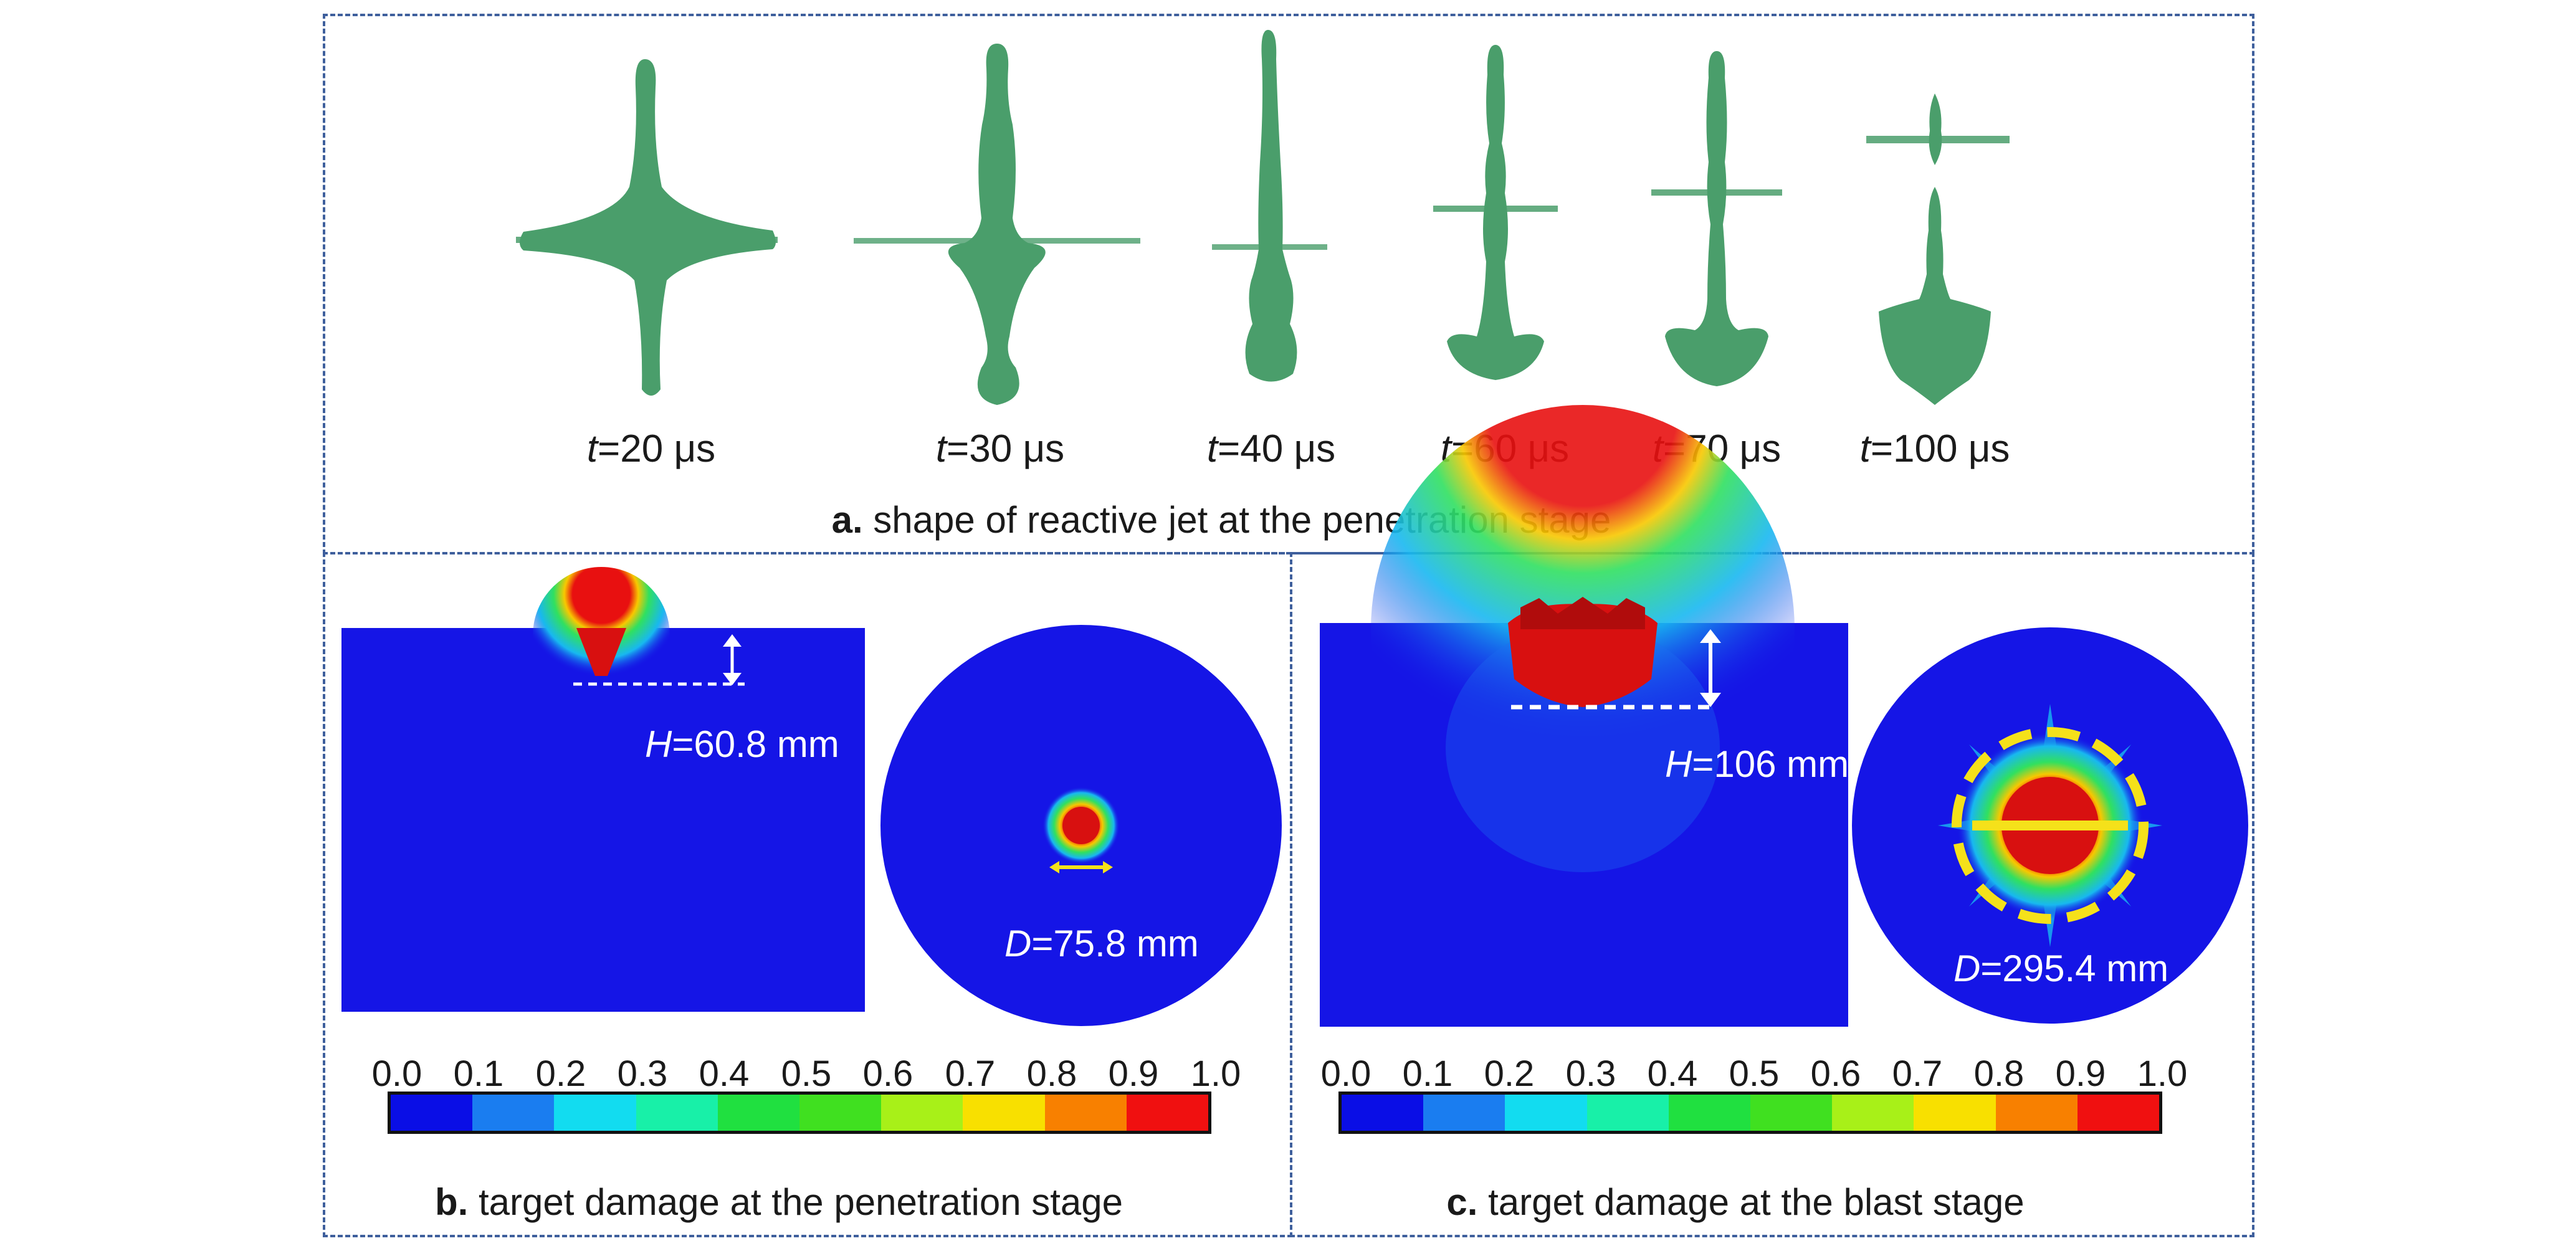  I want to click on jet-70us, so click(1716, 219).